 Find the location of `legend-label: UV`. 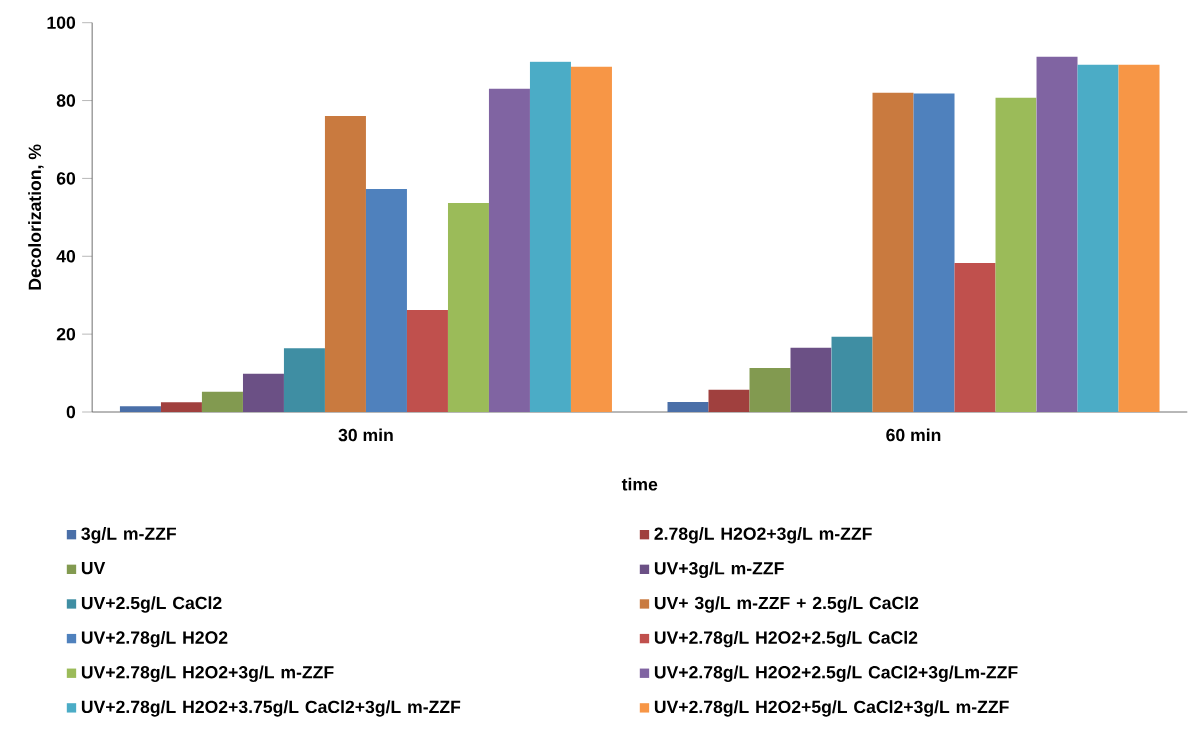

legend-label: UV is located at coordinates (93, 568).